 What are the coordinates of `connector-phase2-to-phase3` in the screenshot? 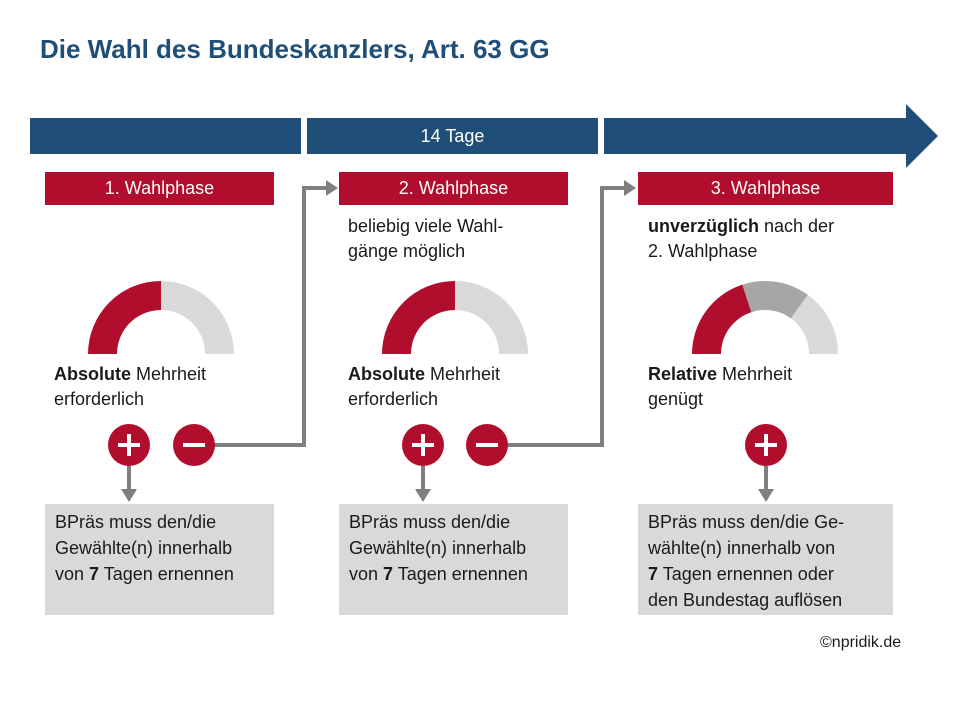 It's located at (568, 316).